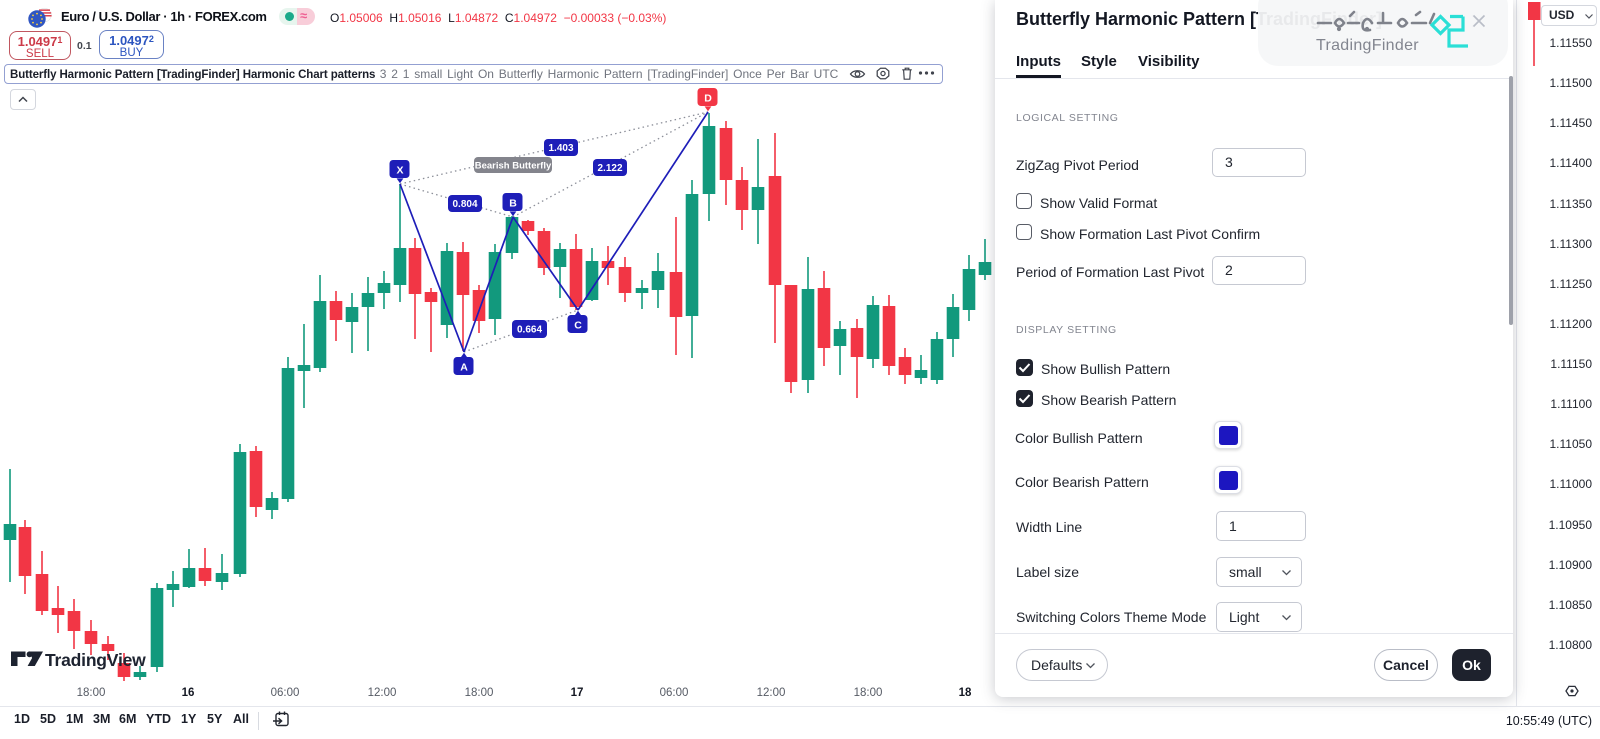 This screenshot has width=1600, height=739. What do you see at coordinates (464, 368) in the screenshot?
I see `svg-text: A` at bounding box center [464, 368].